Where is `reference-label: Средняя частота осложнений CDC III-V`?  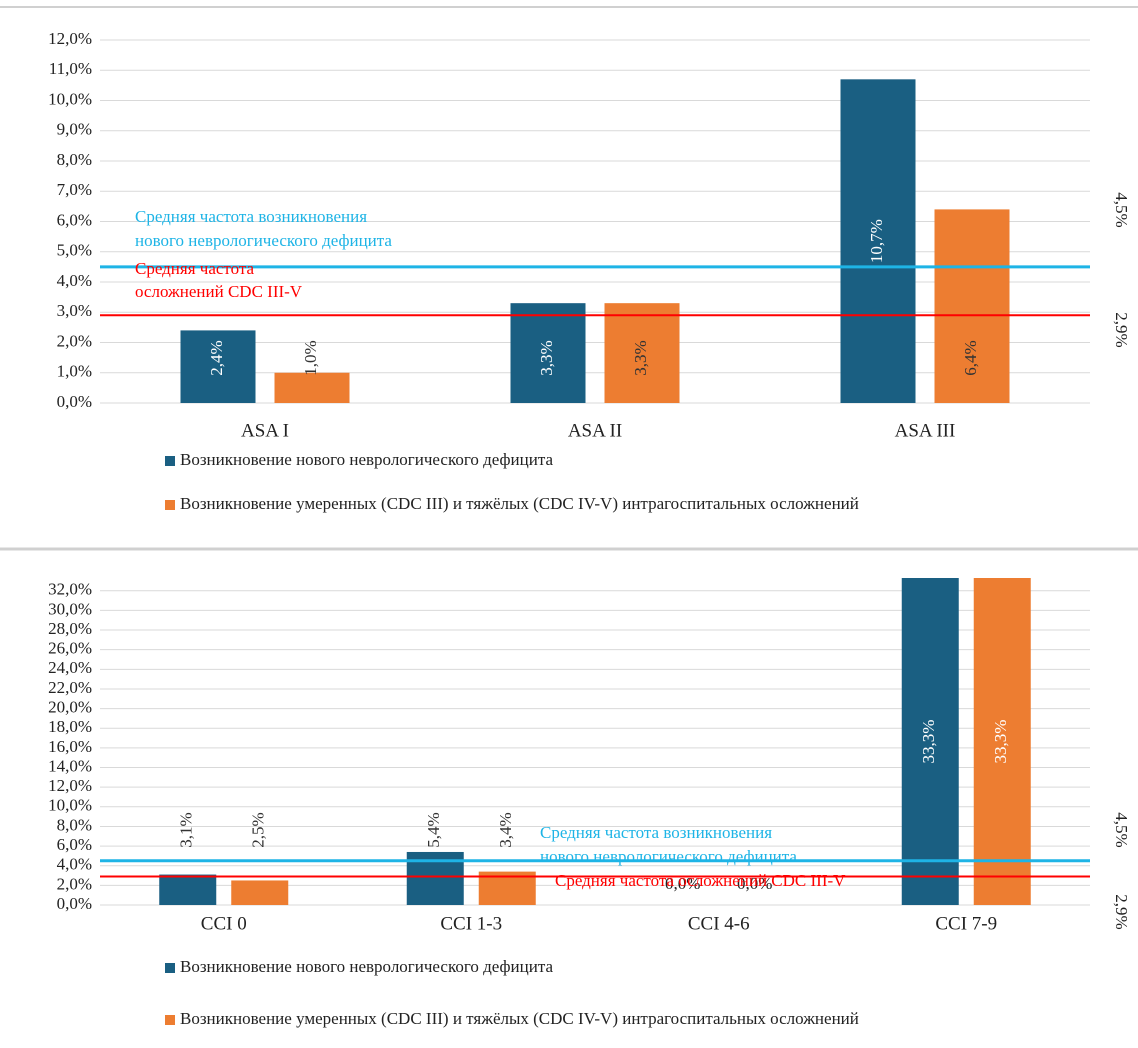 reference-label: Средняя частота осложнений CDC III-V is located at coordinates (700, 880).